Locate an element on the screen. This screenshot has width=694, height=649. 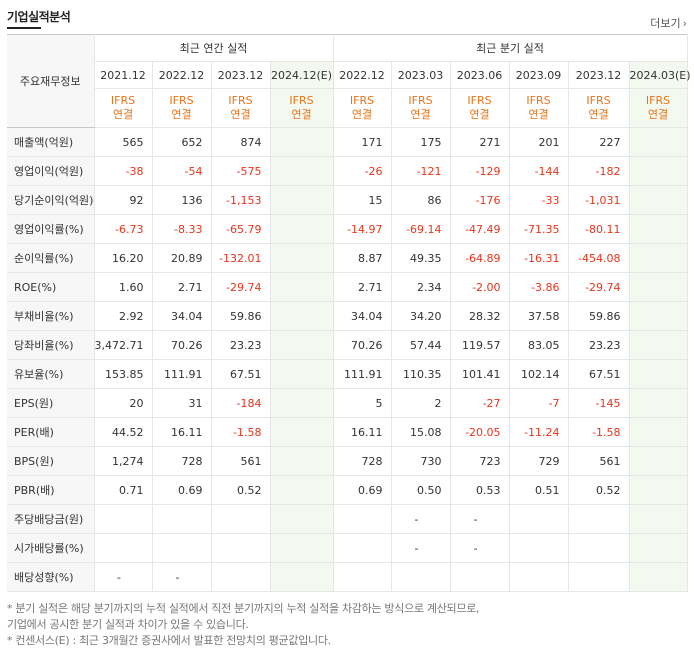
table-cell: -145 is located at coordinates (599, 403).